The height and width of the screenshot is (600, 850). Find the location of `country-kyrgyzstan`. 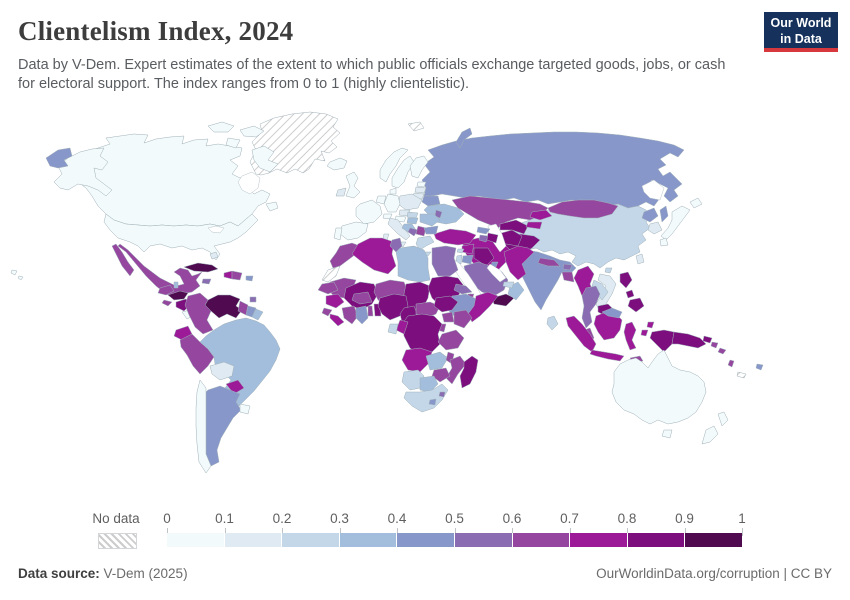

country-kyrgyzstan is located at coordinates (541, 215).